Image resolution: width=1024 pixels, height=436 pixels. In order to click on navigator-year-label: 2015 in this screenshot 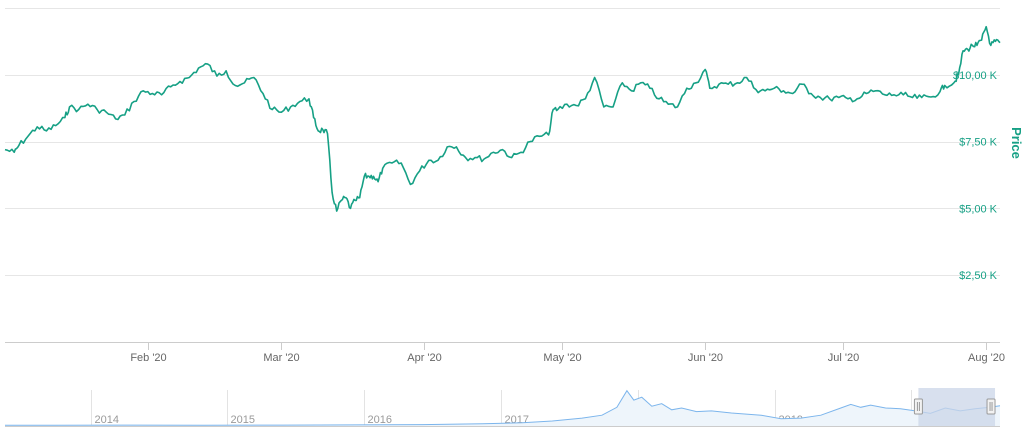, I will do `click(243, 420)`.